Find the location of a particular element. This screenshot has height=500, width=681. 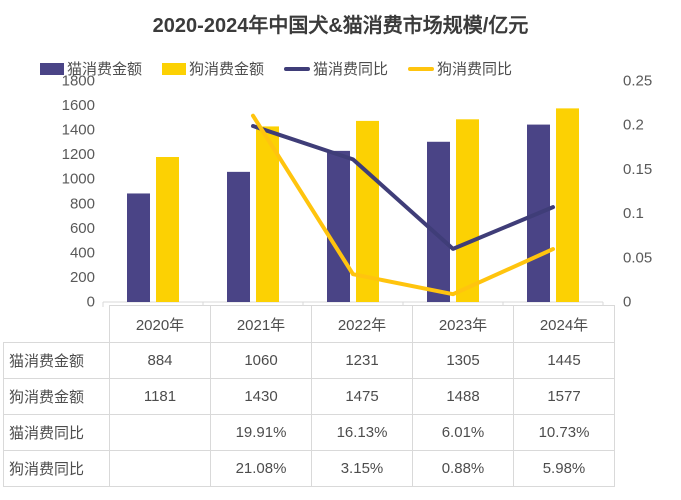

table-header-row: 2020年 2021年 2022年 2023年 2024年 is located at coordinates (309, 324).